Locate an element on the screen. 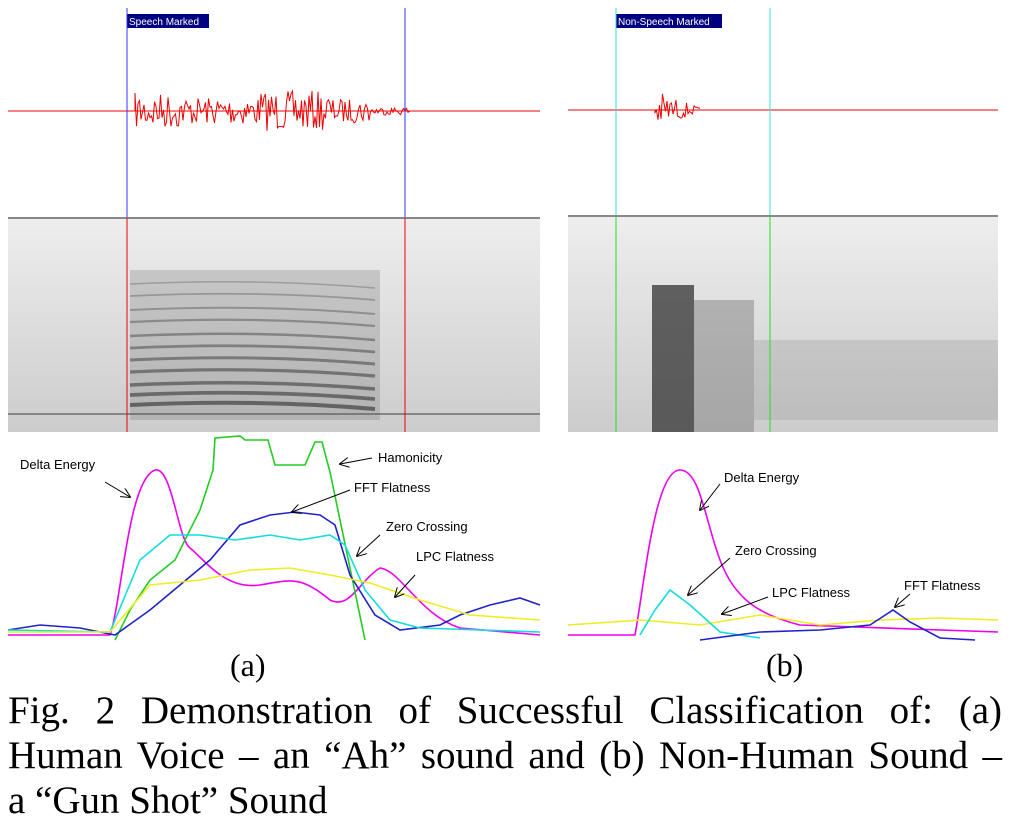 The image size is (1024, 824). panel-tag: (a) is located at coordinates (248, 665).